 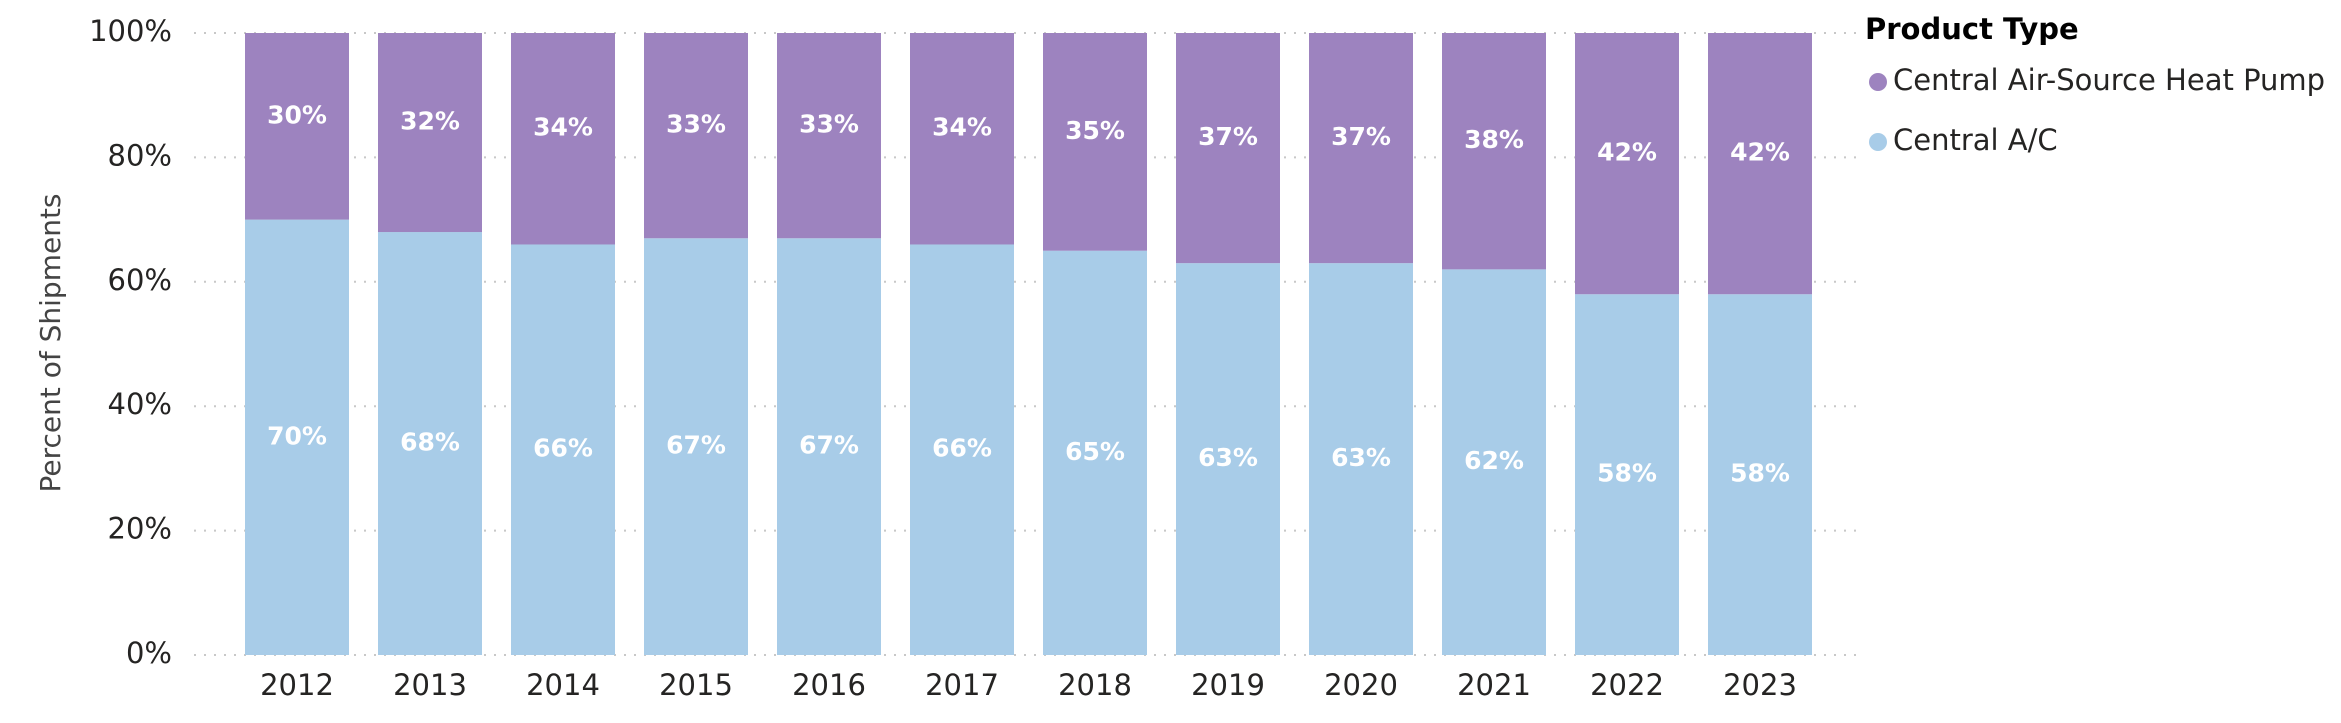 What do you see at coordinates (1972, 29) in the screenshot?
I see `legend-title: Product Type` at bounding box center [1972, 29].